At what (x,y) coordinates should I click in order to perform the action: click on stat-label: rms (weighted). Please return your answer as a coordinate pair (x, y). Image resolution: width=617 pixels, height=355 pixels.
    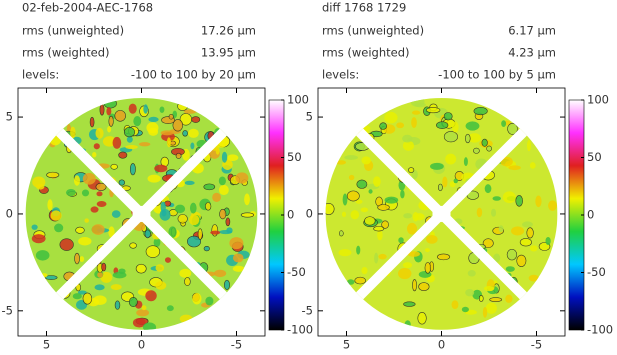
    Looking at the image, I should click on (366, 53).